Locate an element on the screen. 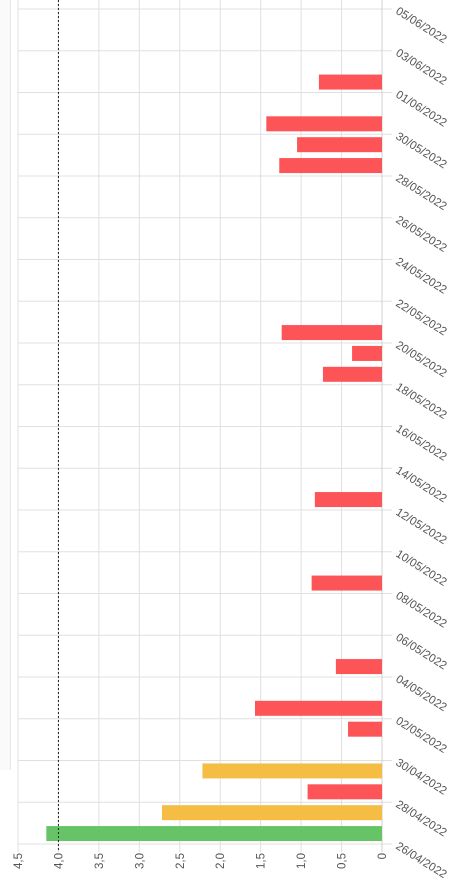  category-tick-label: 16/05/2022 is located at coordinates (420, 443).